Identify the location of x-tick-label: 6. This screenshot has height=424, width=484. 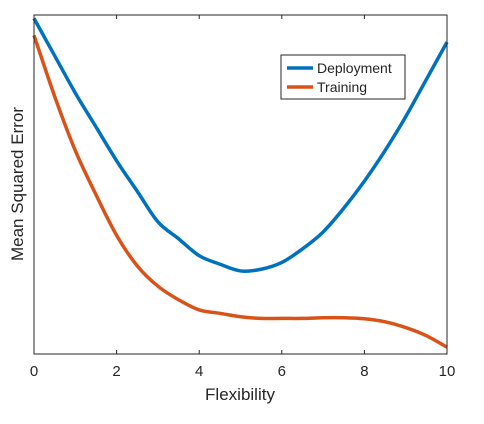
(282, 371).